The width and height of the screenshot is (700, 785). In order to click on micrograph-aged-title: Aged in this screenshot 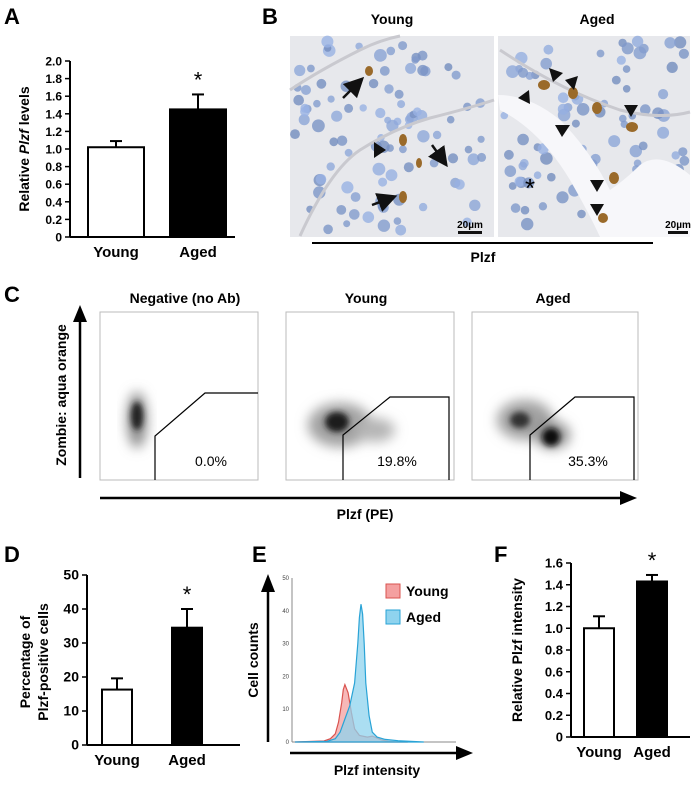, I will do `click(597, 19)`.